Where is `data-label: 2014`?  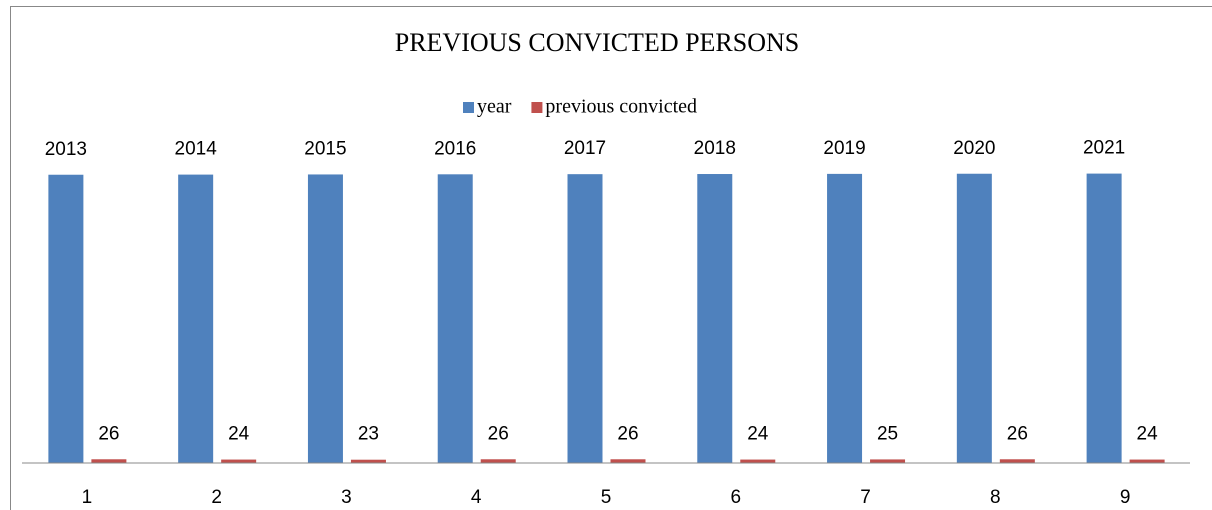
data-label: 2014 is located at coordinates (196, 149).